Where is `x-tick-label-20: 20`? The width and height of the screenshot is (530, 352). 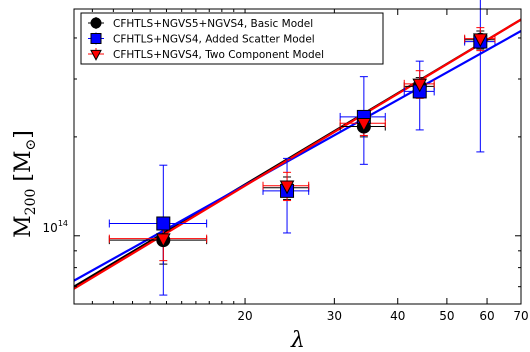
x-tick-label-20: 20 is located at coordinates (244, 316).